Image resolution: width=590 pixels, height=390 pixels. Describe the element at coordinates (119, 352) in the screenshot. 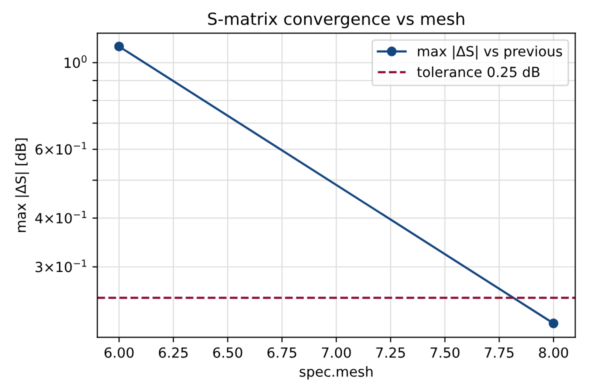

I see `x-tick-label: 6.00` at that location.